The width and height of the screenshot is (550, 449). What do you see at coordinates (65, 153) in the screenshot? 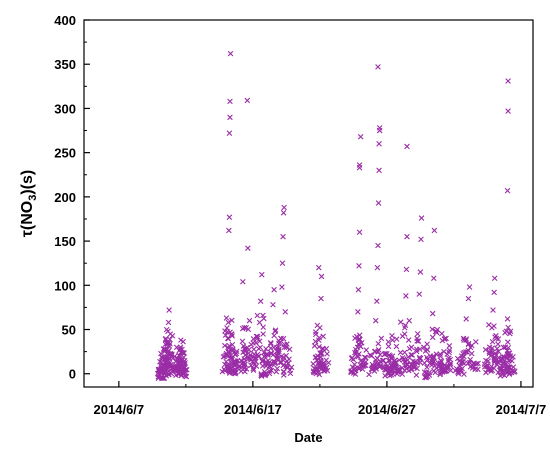
I see `y-tick-label: 250` at bounding box center [65, 153].